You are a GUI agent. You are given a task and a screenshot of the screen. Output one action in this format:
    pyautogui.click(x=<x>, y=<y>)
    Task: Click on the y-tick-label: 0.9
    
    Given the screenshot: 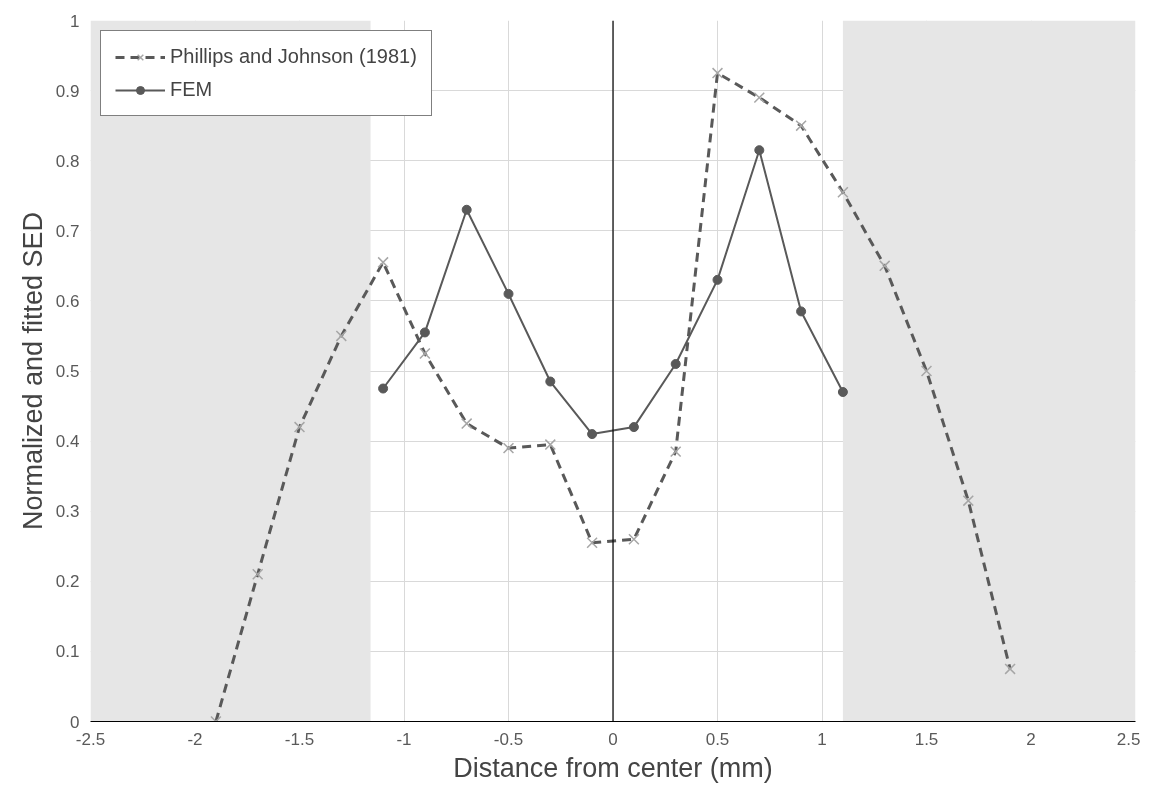 What is the action you would take?
    pyautogui.click(x=67, y=91)
    